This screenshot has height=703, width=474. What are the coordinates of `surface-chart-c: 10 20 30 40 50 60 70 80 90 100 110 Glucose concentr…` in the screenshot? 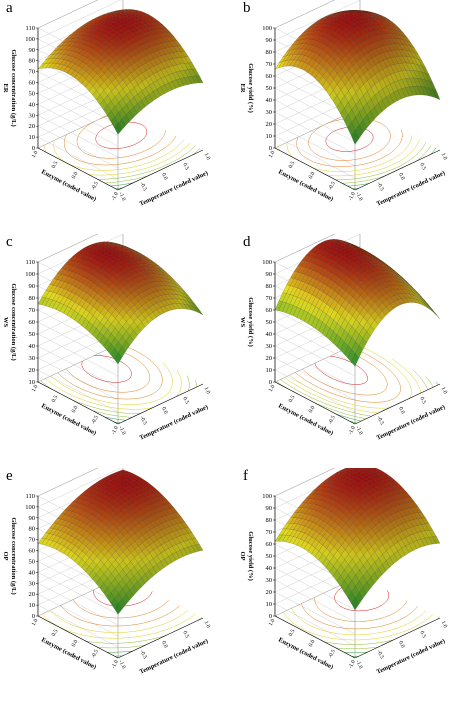 It's located at (106, 338).